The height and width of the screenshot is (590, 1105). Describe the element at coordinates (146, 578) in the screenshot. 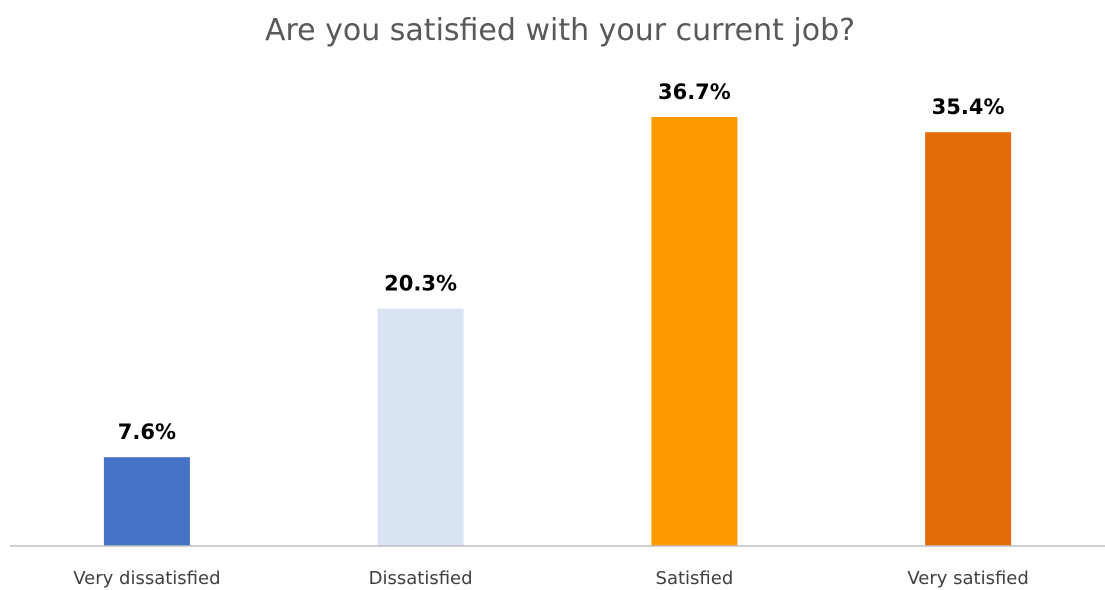

I see `x-tick-label-very-dissatisfied: Very dissatisfied` at that location.